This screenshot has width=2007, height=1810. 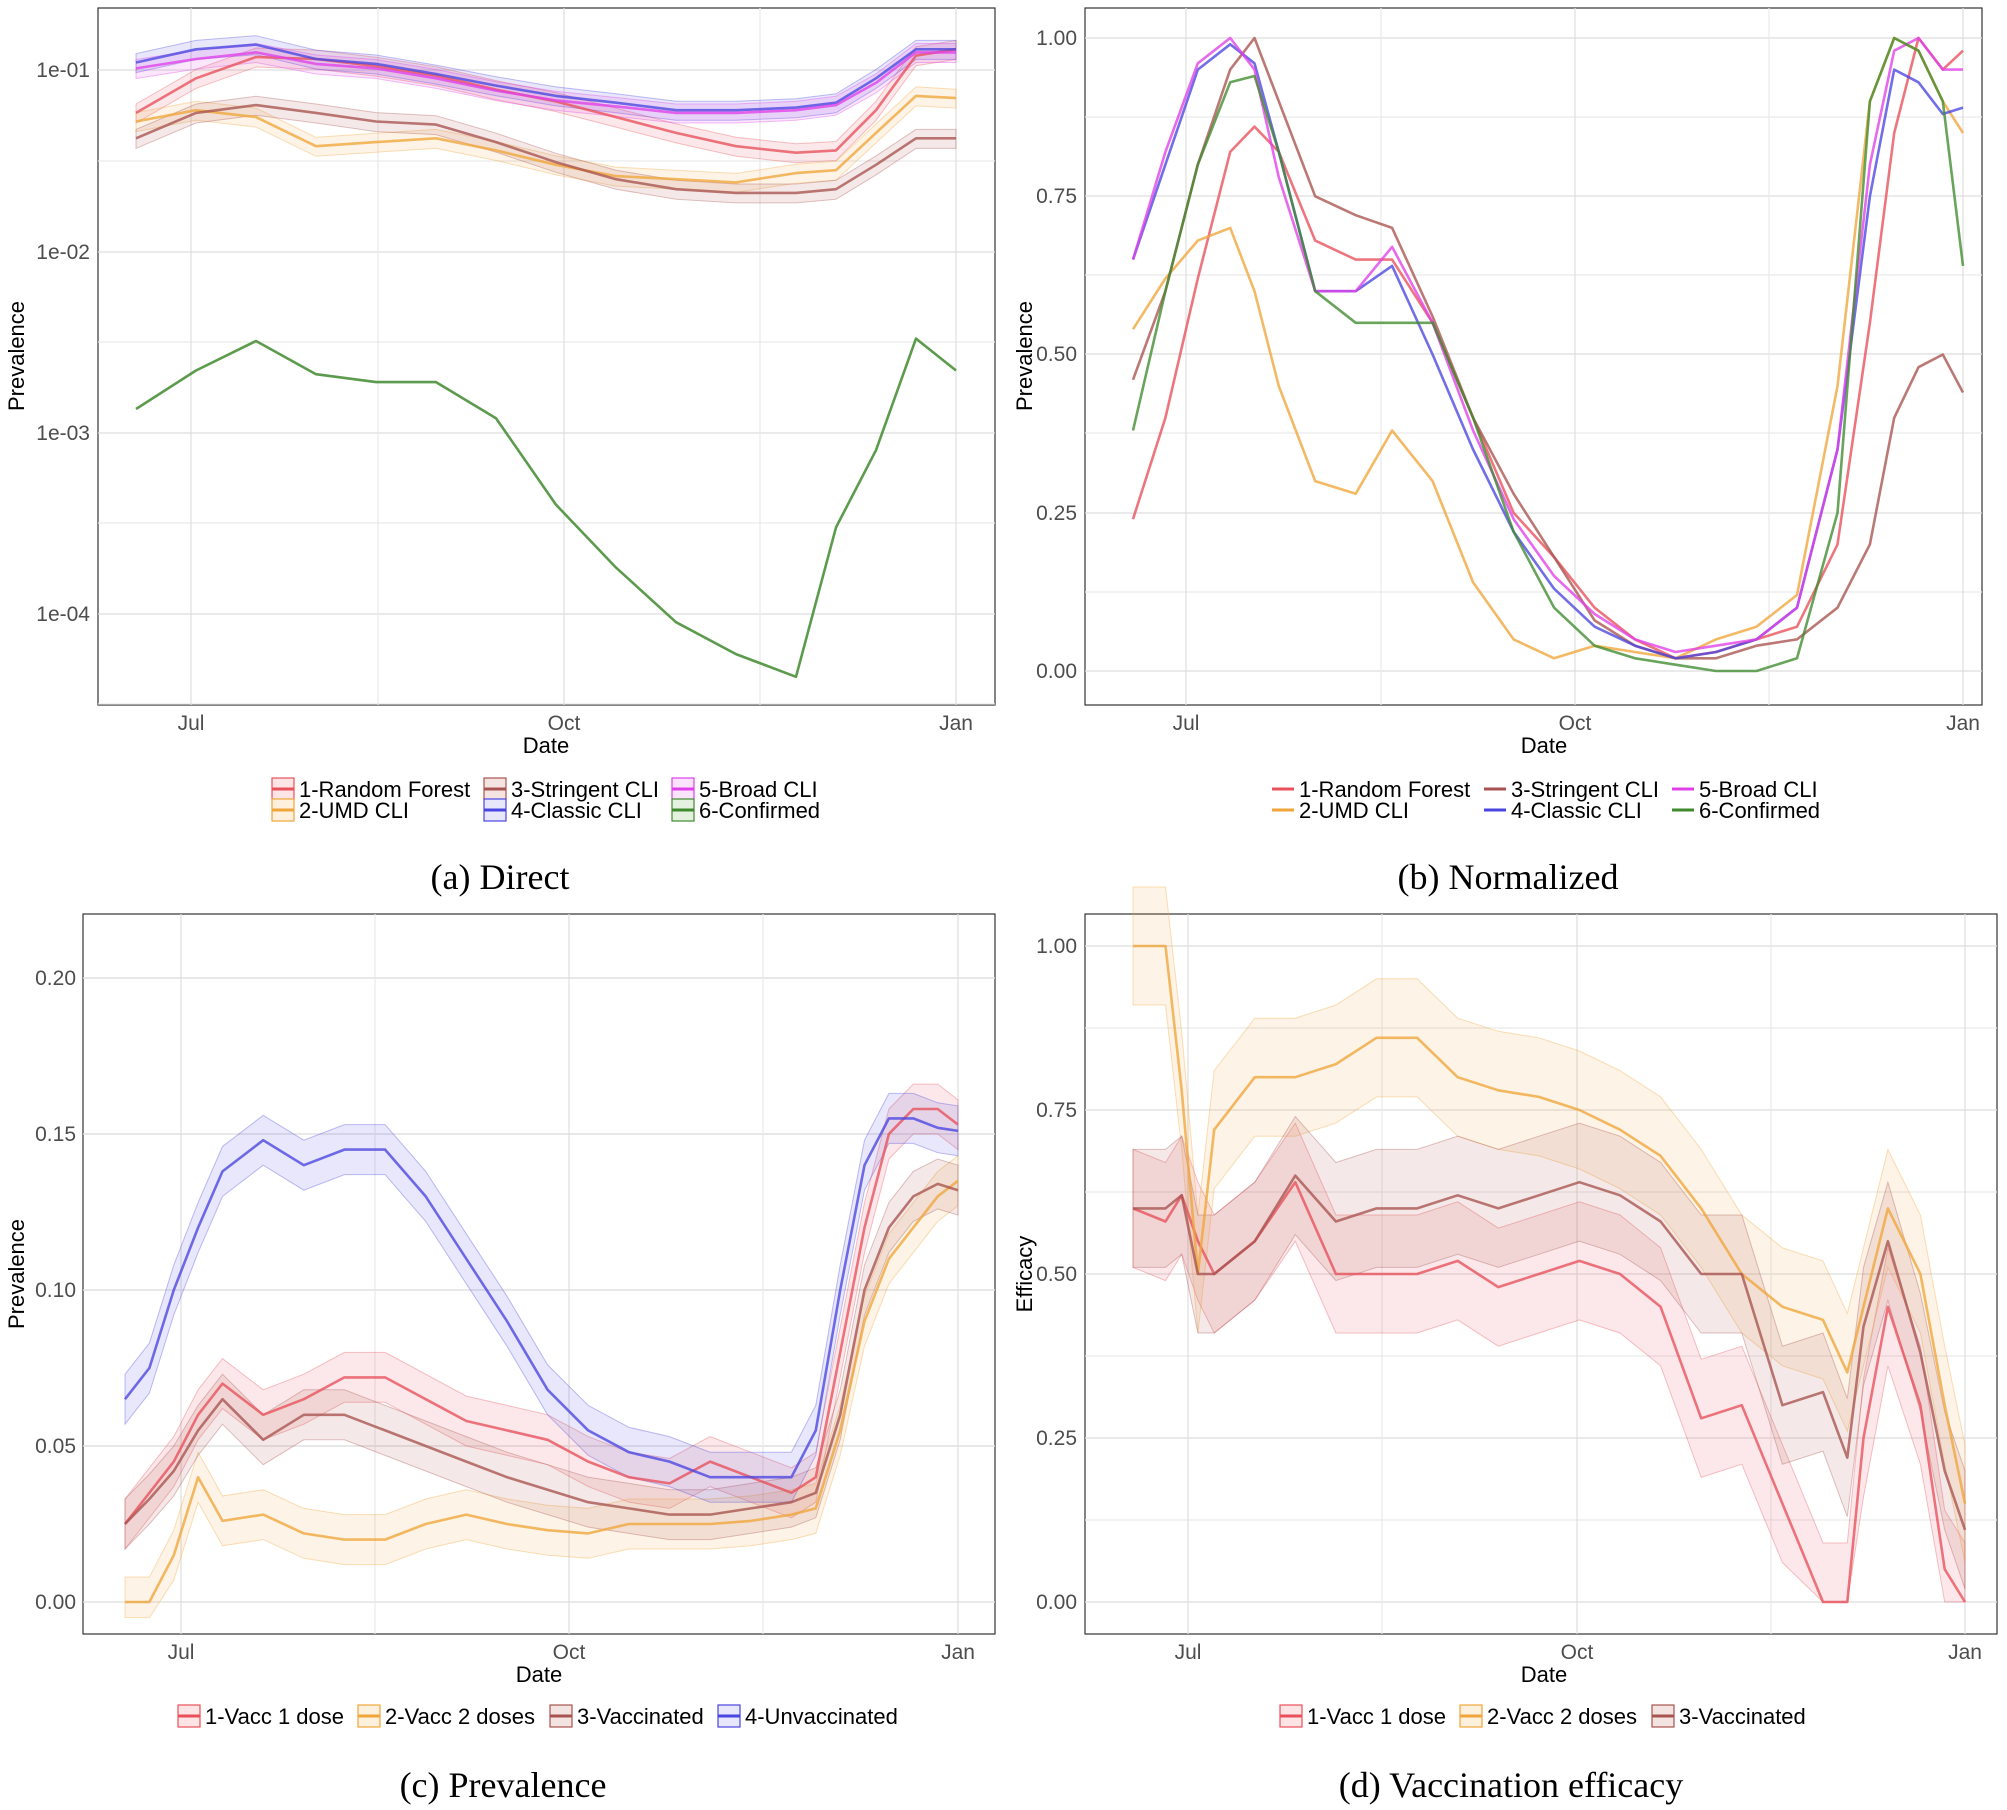 What do you see at coordinates (55, 1446) in the screenshot?
I see `panel-c-ytick-4: 0.05` at bounding box center [55, 1446].